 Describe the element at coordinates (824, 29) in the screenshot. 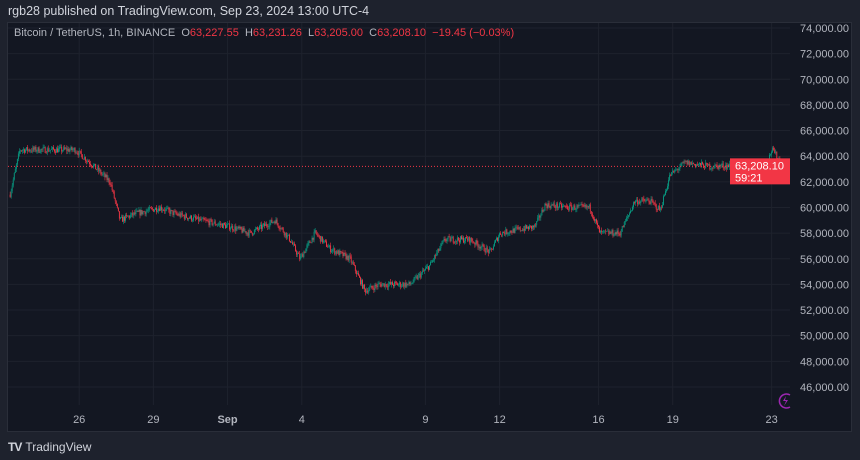

I see `y-tick-label: 74,000.00` at that location.